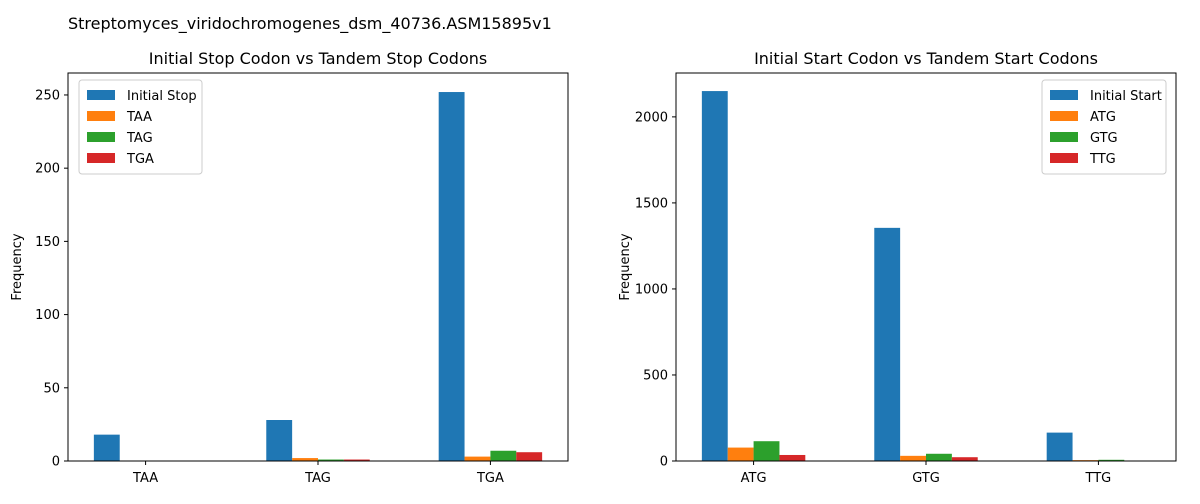  What do you see at coordinates (741, 454) in the screenshot?
I see `bar-atg-atg` at bounding box center [741, 454].